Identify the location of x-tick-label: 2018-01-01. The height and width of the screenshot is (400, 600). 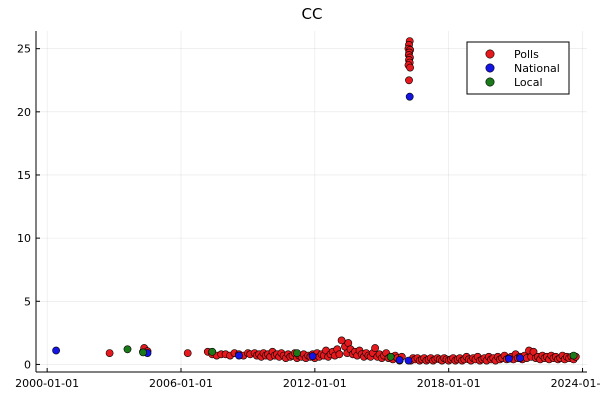
(449, 383).